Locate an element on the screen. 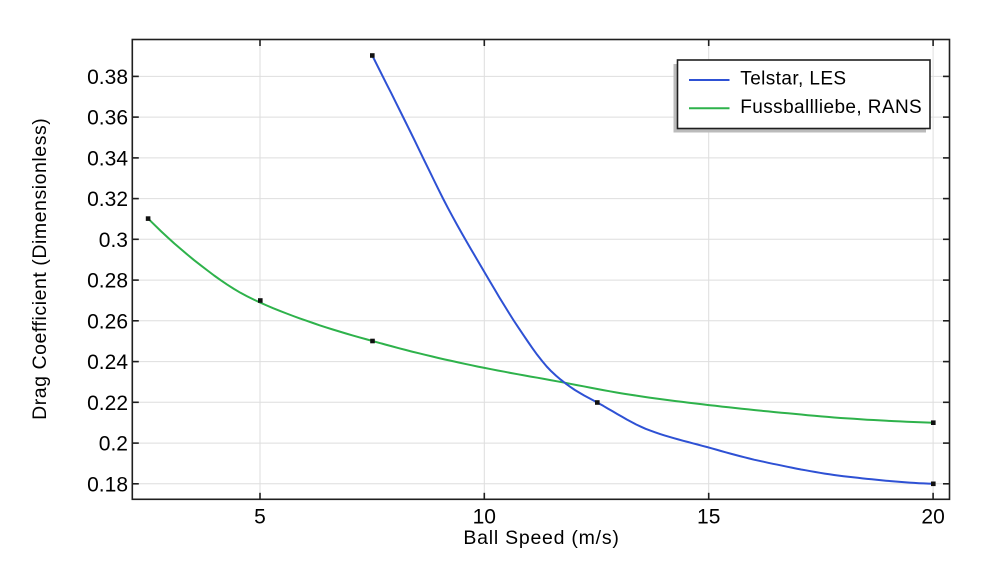  svg-text: 10 is located at coordinates (484, 517).